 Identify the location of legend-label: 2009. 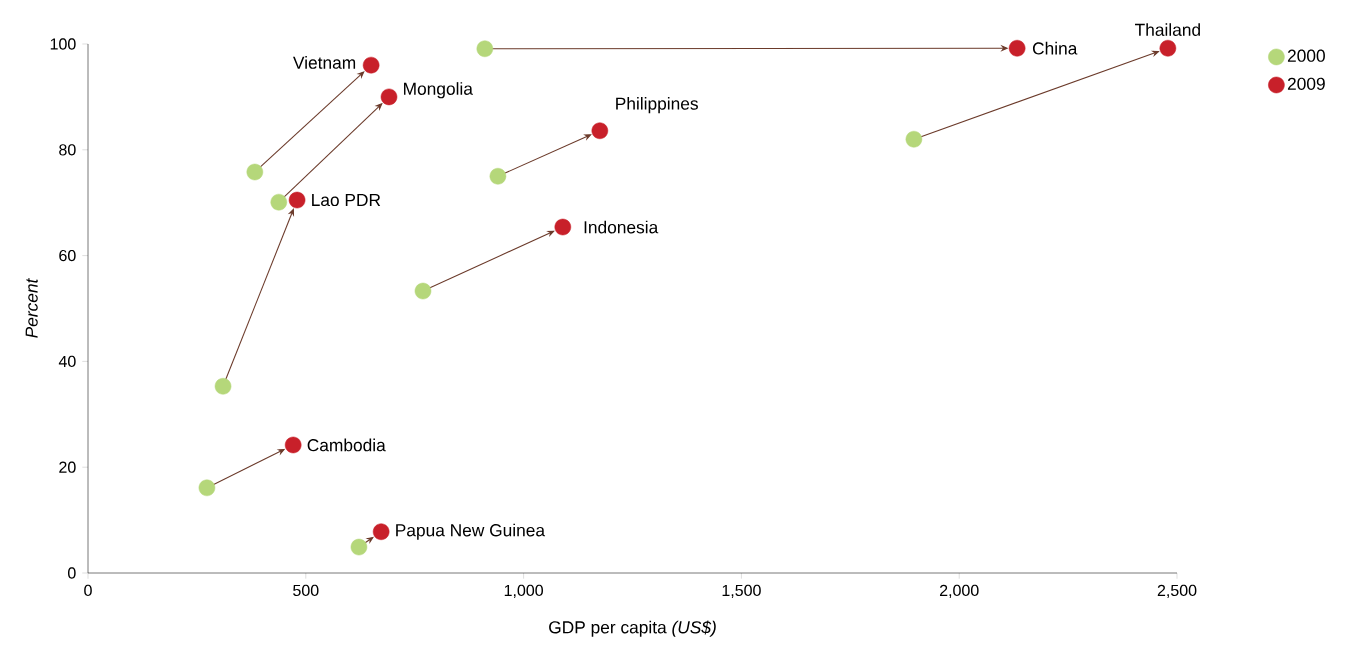
(1306, 83).